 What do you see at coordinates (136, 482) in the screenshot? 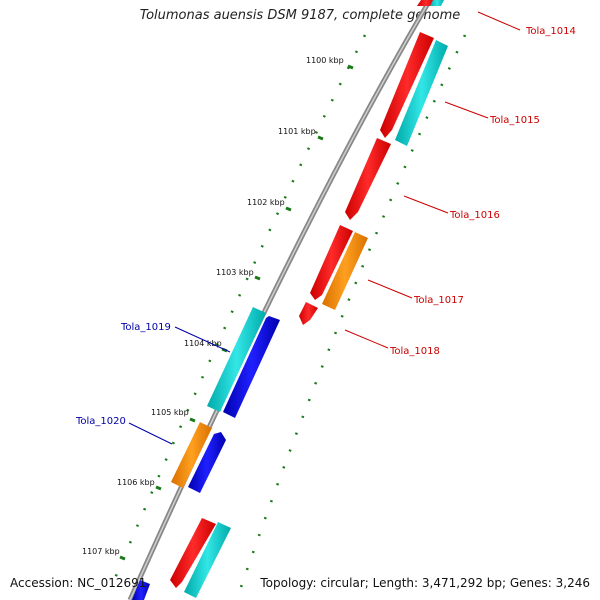
I see `tick-label-1106: 1106 kbp` at bounding box center [136, 482].